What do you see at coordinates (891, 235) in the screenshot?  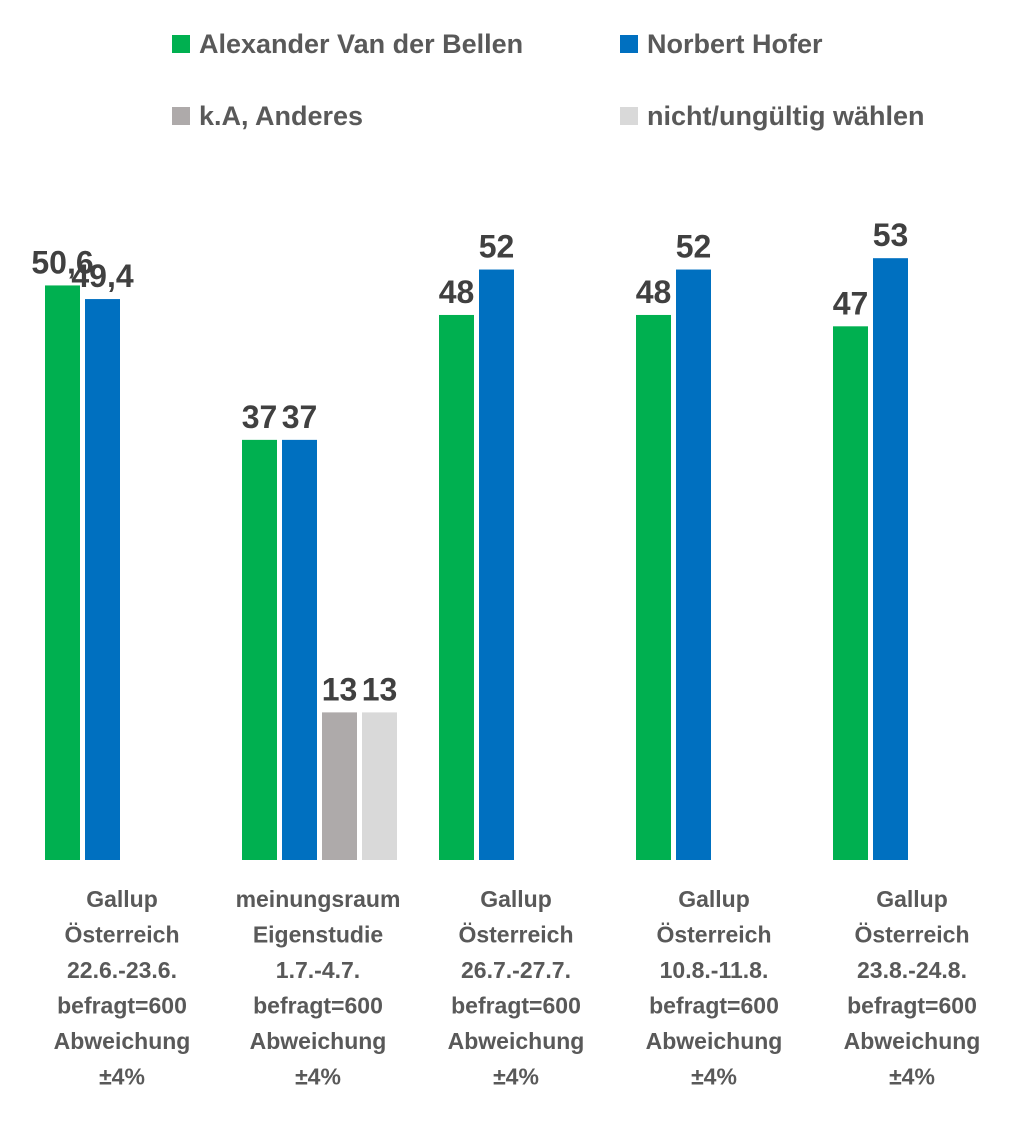 I see `data-label: 53` at bounding box center [891, 235].